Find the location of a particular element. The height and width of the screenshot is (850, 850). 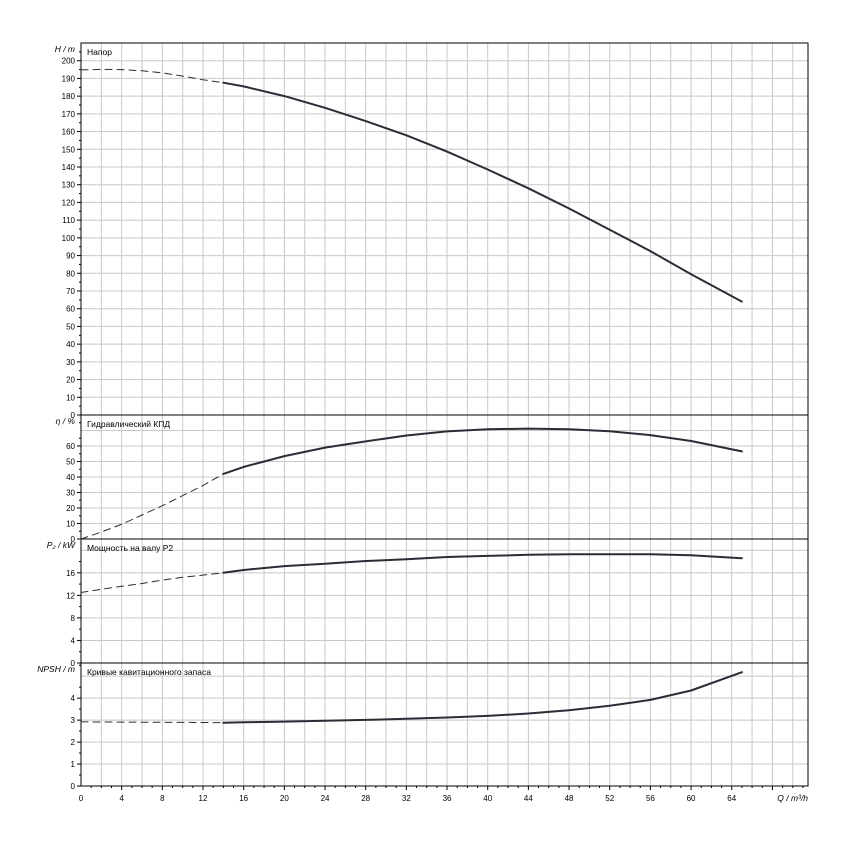

x-tick-label: 12 is located at coordinates (203, 798).